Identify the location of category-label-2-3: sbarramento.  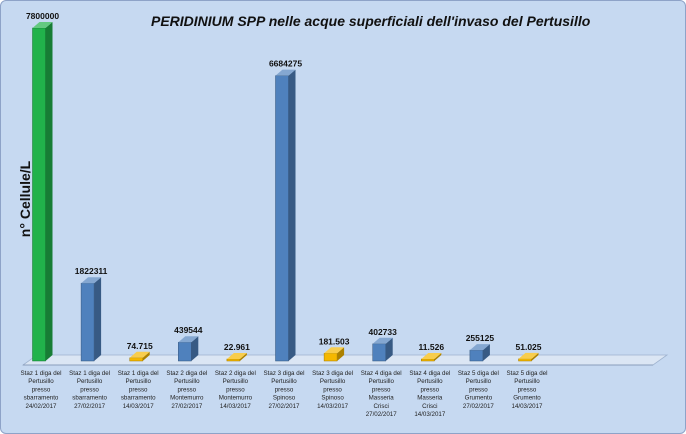
(138, 398).